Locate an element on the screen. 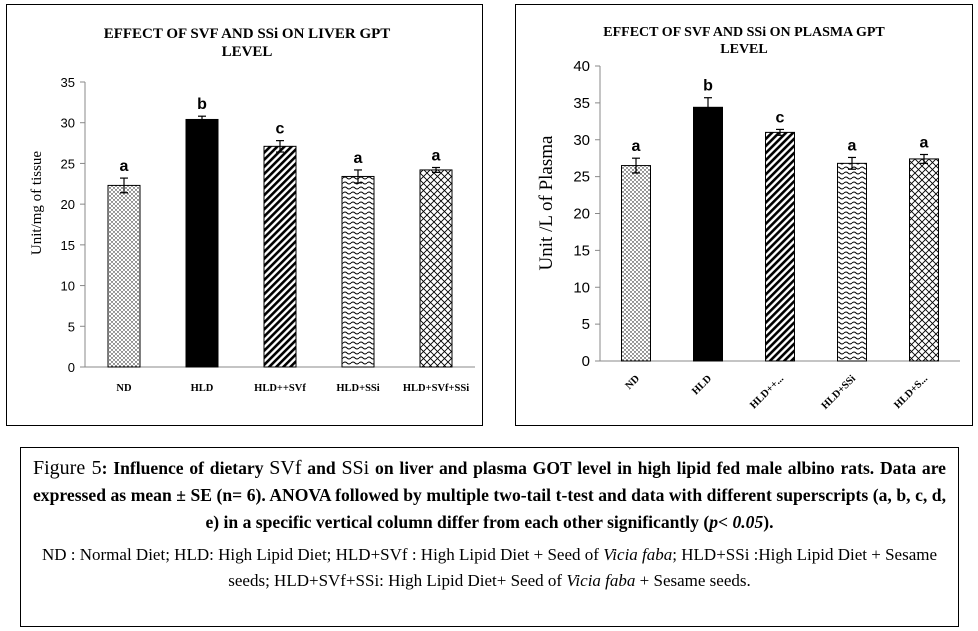  y-axis-label: Unit /L of Plasma is located at coordinates (546, 202).